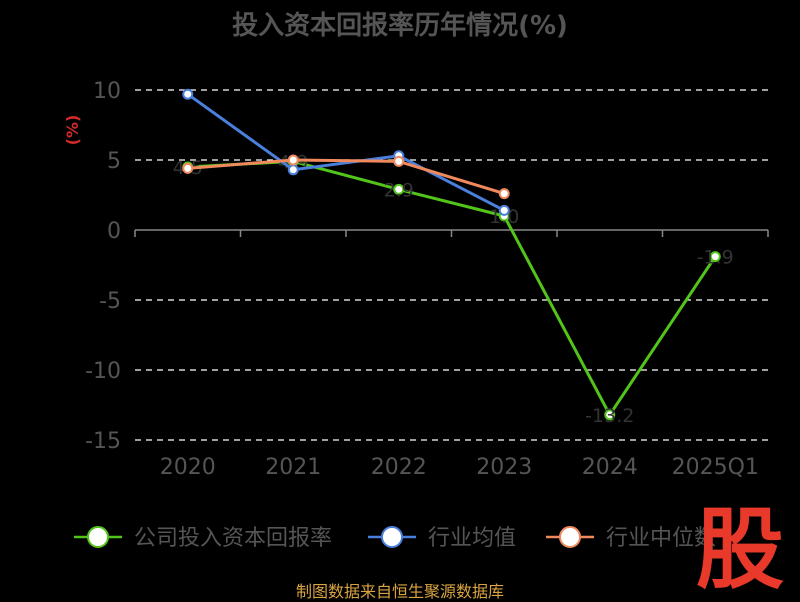 Image resolution: width=800 pixels, height=602 pixels. Describe the element at coordinates (107, 91) in the screenshot. I see `y-tick-label: 10` at that location.